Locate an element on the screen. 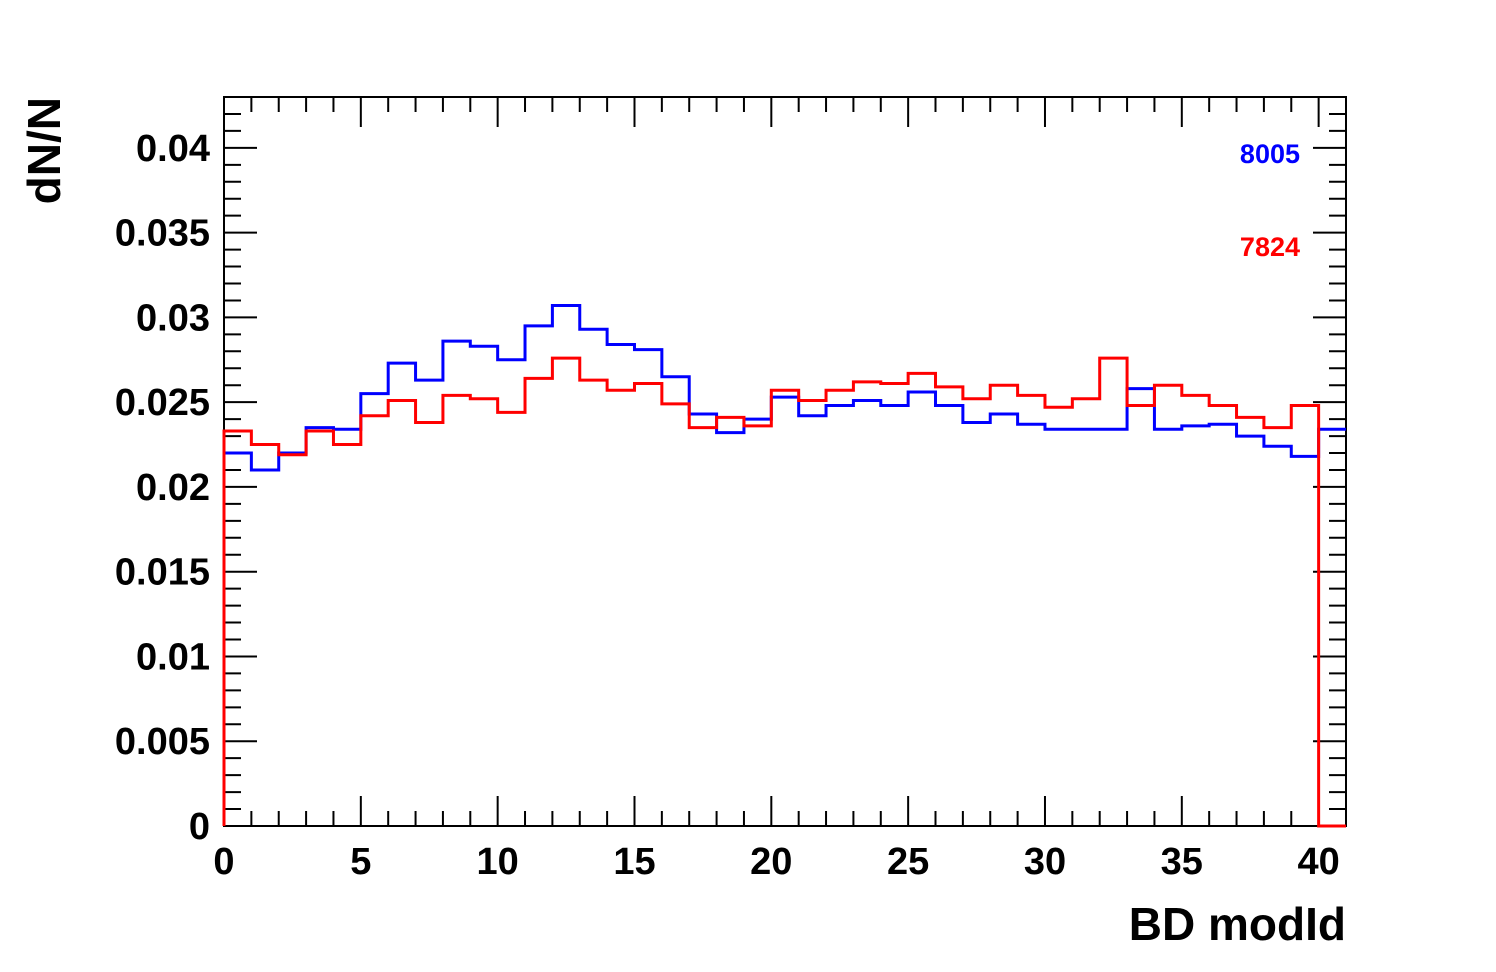 Image resolution: width=1496 pixels, height=972 pixels. y-tick-labels: 0 0.005 0.01 0.015 0.02 0.025 0.03 0.035 0.04 is located at coordinates (162, 488).